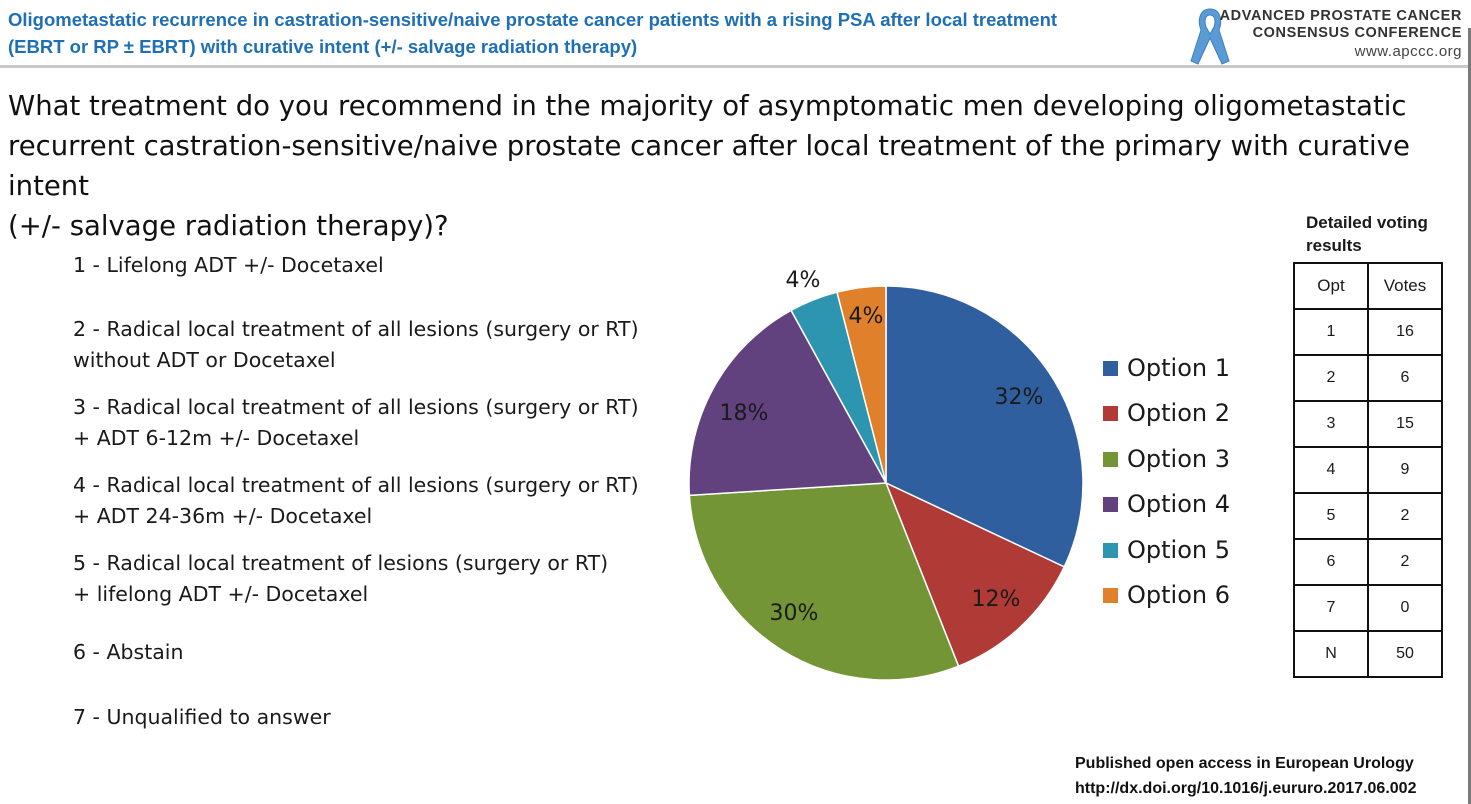 The width and height of the screenshot is (1471, 804). Describe the element at coordinates (1340, 16) in the screenshot. I see `logo-line-1: ADVANCED PROSTATE CANCER` at that location.